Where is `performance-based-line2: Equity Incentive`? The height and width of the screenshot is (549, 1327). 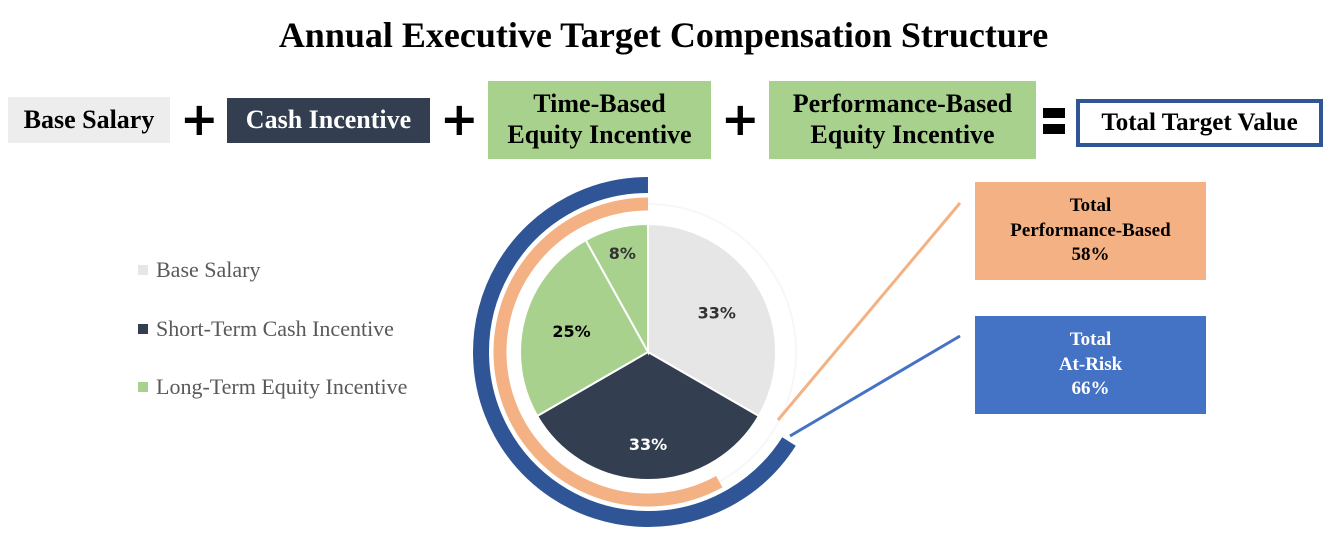 performance-based-line2: Equity Incentive is located at coordinates (902, 134).